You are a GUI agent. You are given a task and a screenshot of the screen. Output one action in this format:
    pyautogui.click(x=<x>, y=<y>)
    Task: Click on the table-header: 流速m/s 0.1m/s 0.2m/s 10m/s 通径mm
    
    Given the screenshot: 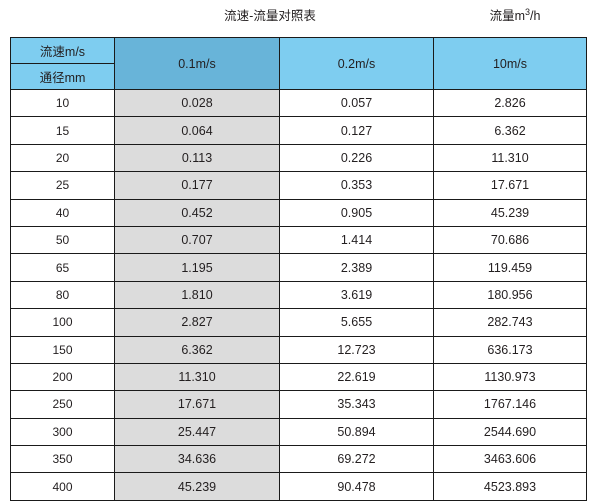 What is the action you would take?
    pyautogui.click(x=298, y=63)
    